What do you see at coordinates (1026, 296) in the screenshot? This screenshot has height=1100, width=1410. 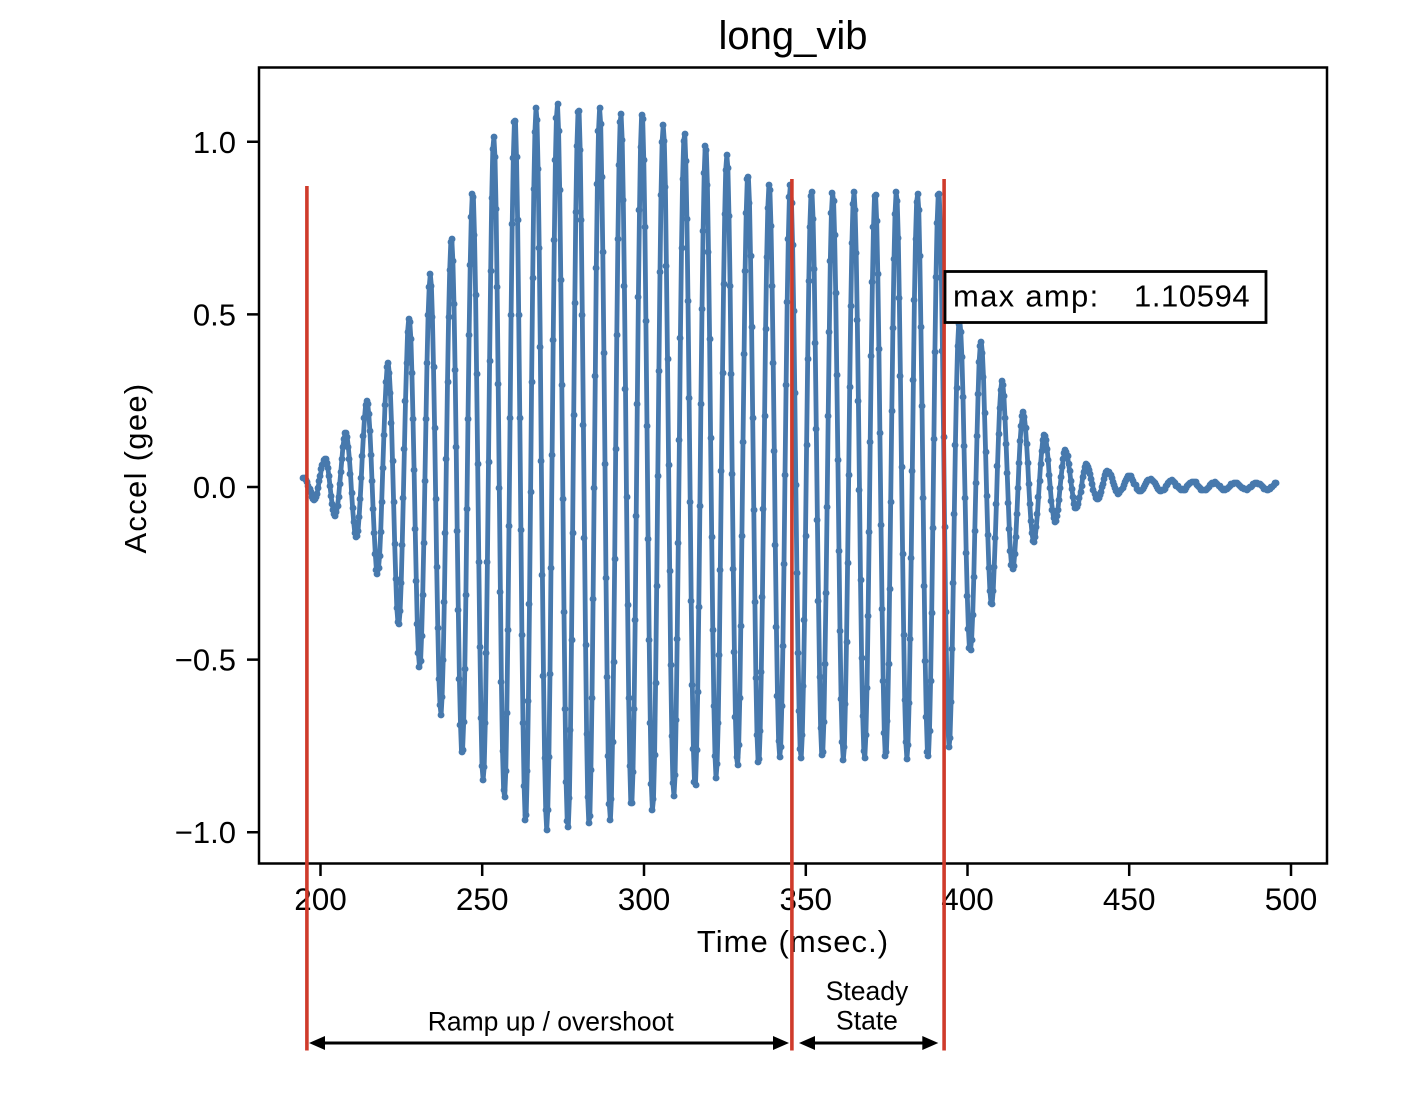 I see `svg-text: max amp:` at bounding box center [1026, 296].